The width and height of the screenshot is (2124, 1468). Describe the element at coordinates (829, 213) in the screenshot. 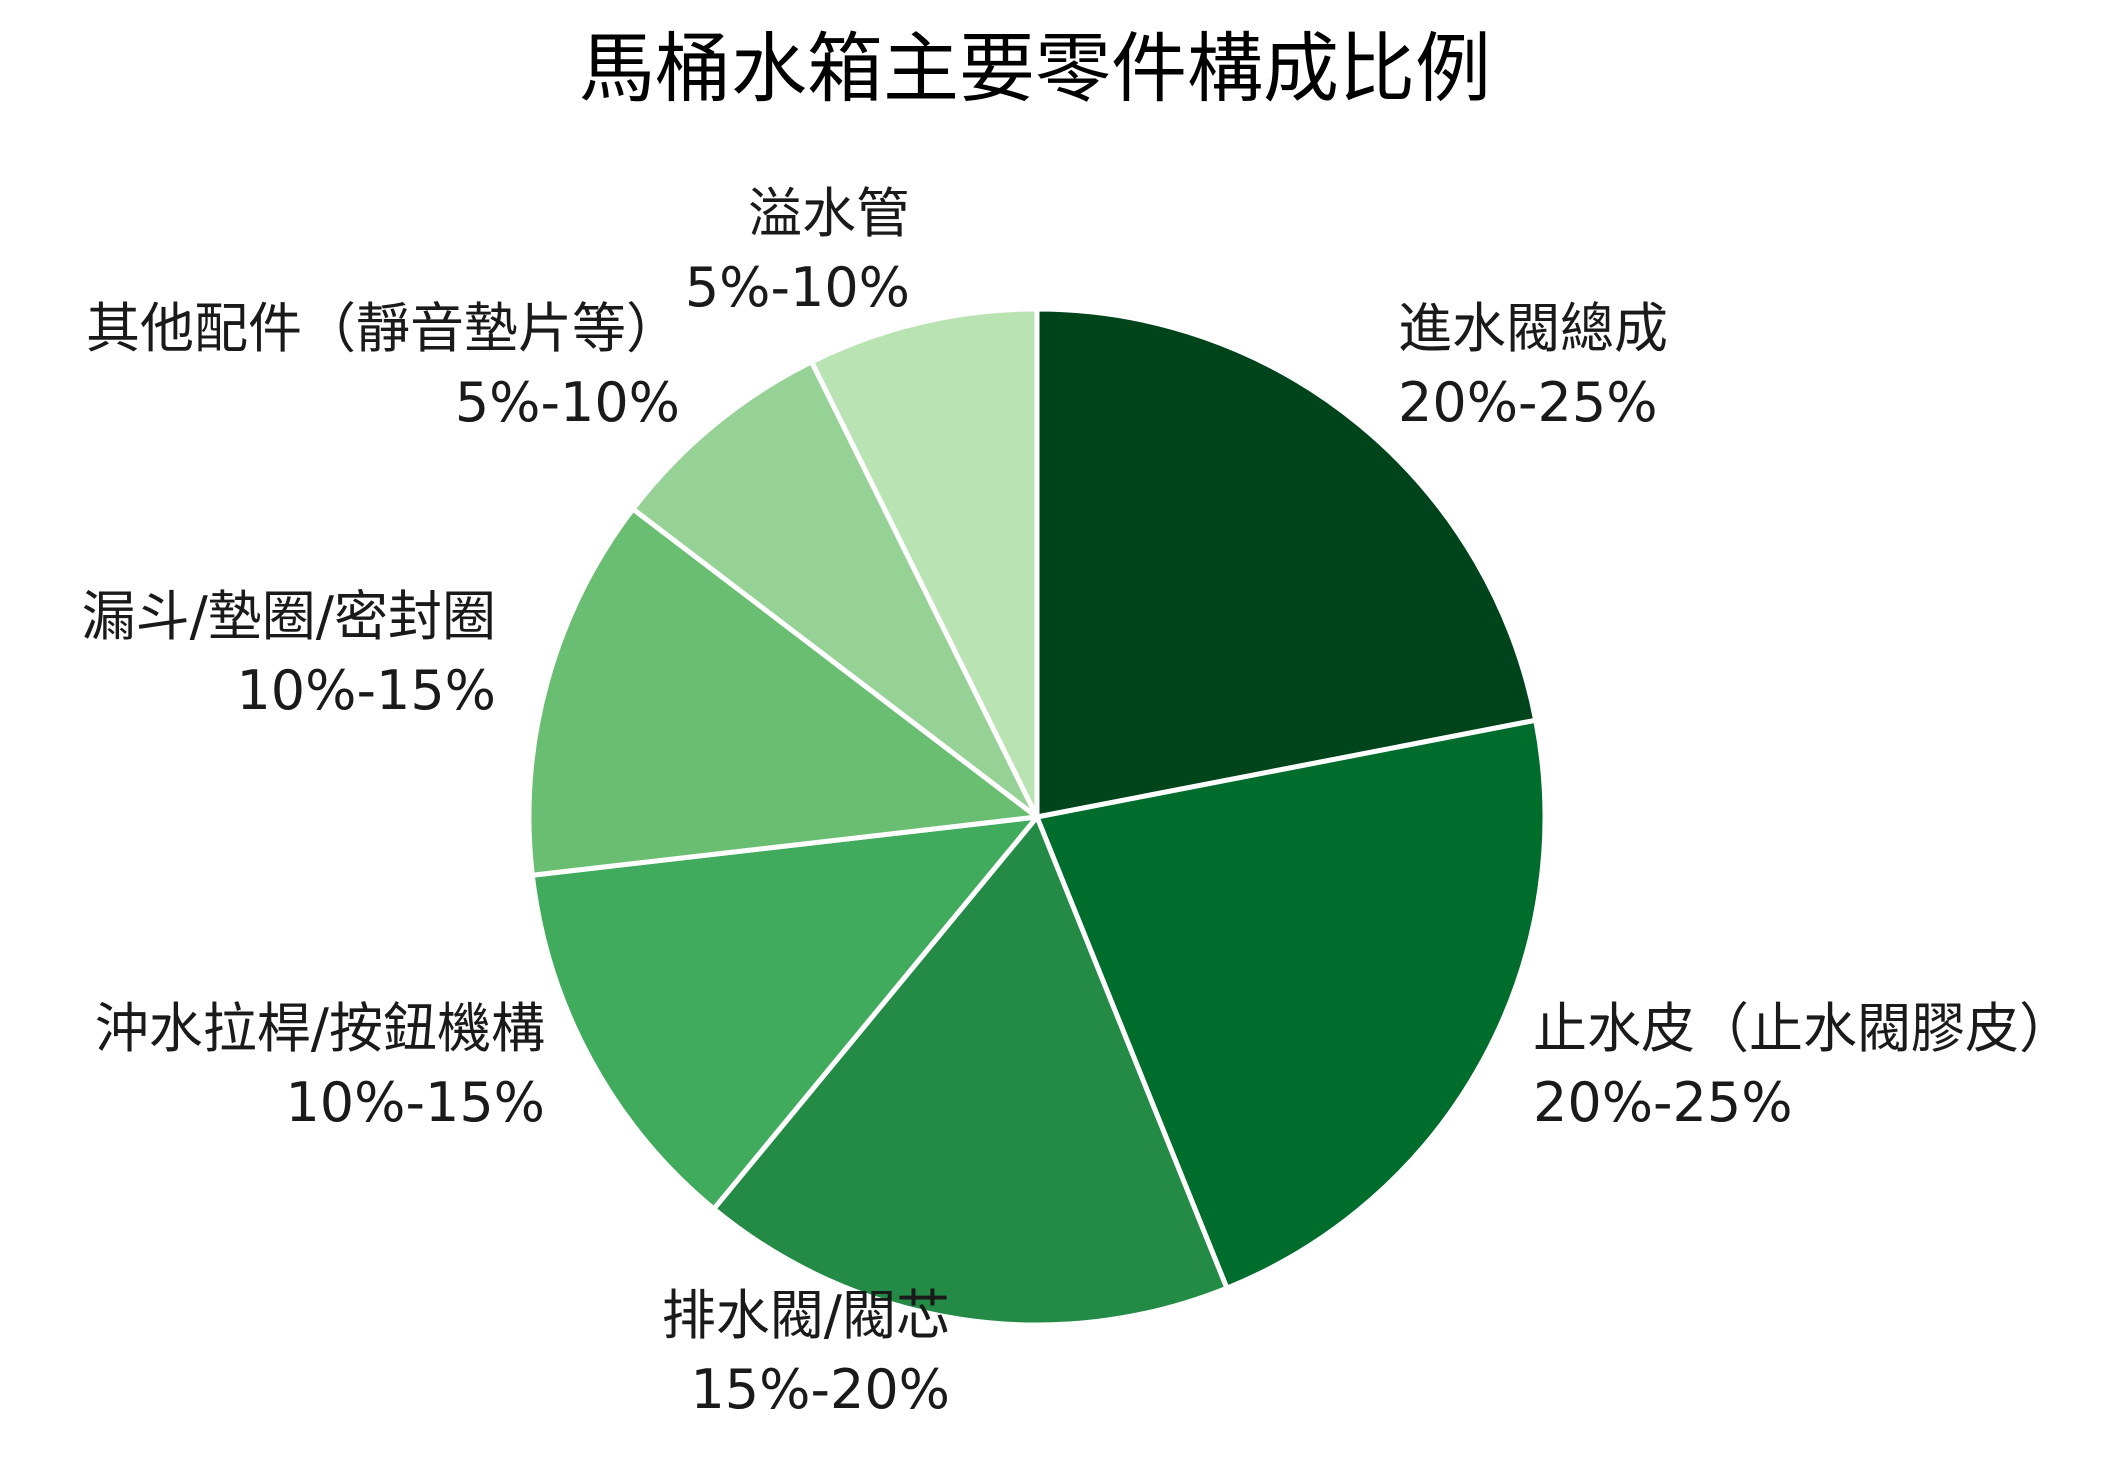

I see `slice-label: 溢水管` at that location.